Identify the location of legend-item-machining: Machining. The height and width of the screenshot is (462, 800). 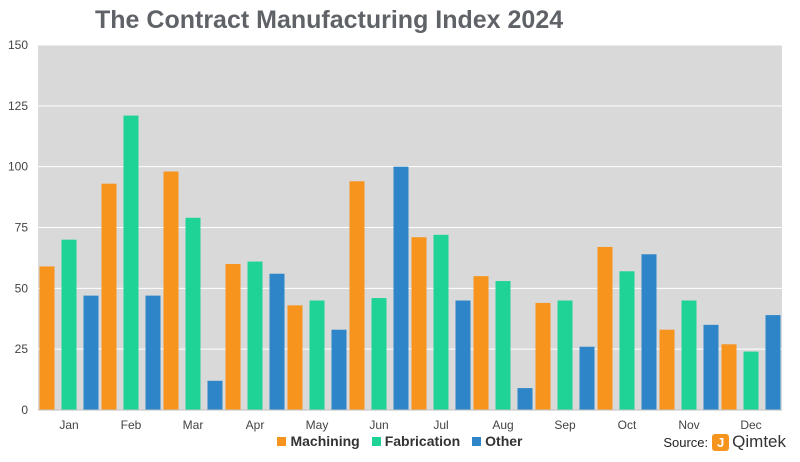
(318, 441).